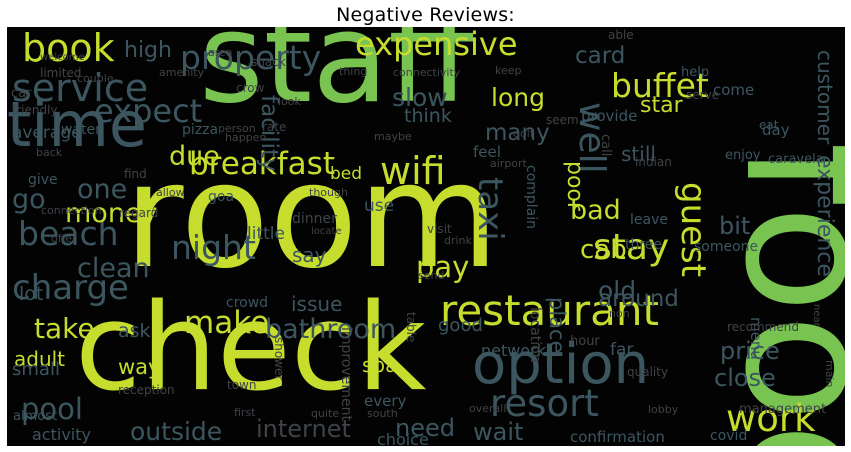 Image resolution: width=851 pixels, height=452 pixels. I want to click on word-high: high, so click(148, 50).